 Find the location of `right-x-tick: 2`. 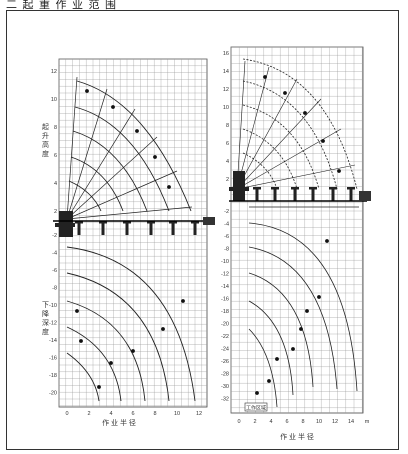

right-x-tick: 2 is located at coordinates (254, 422).